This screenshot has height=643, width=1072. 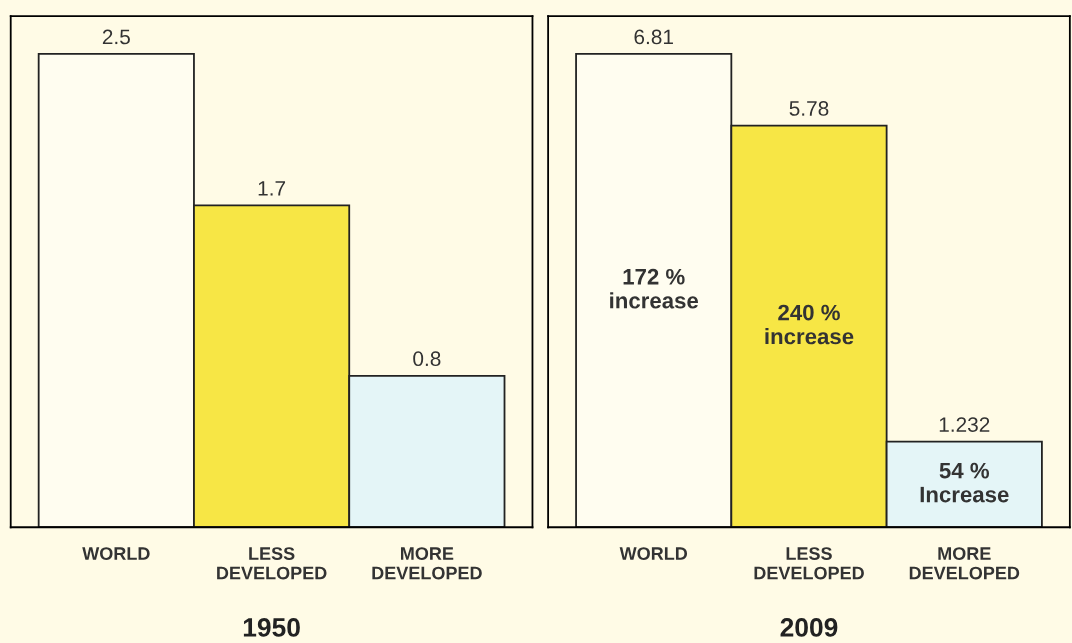 I want to click on annotation: 54 % Increase, so click(x=964, y=482).